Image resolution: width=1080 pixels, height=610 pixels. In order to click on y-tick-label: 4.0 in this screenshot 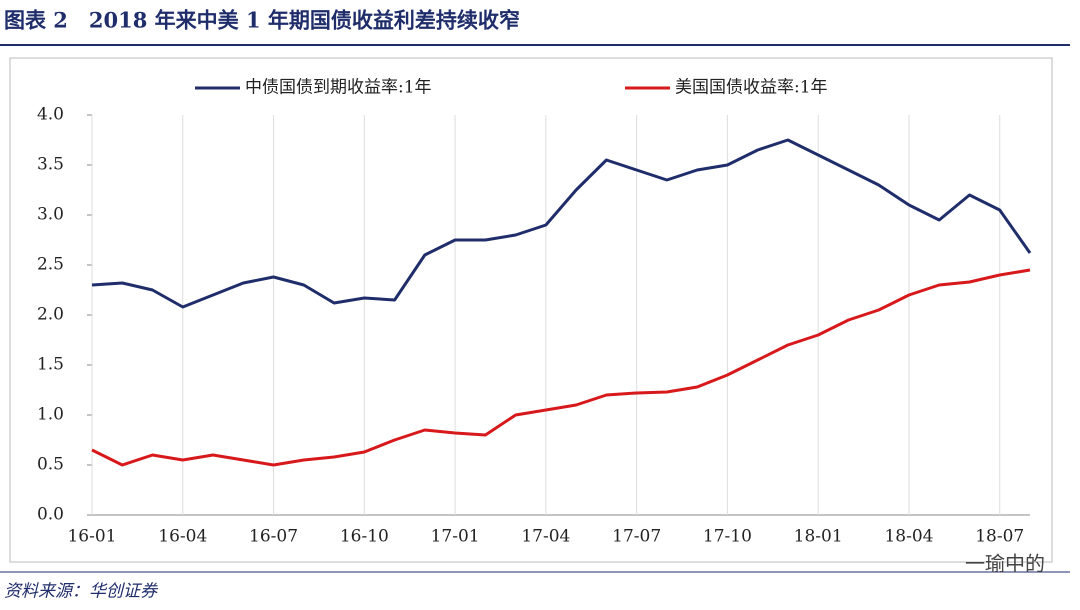, I will do `click(50, 115)`.